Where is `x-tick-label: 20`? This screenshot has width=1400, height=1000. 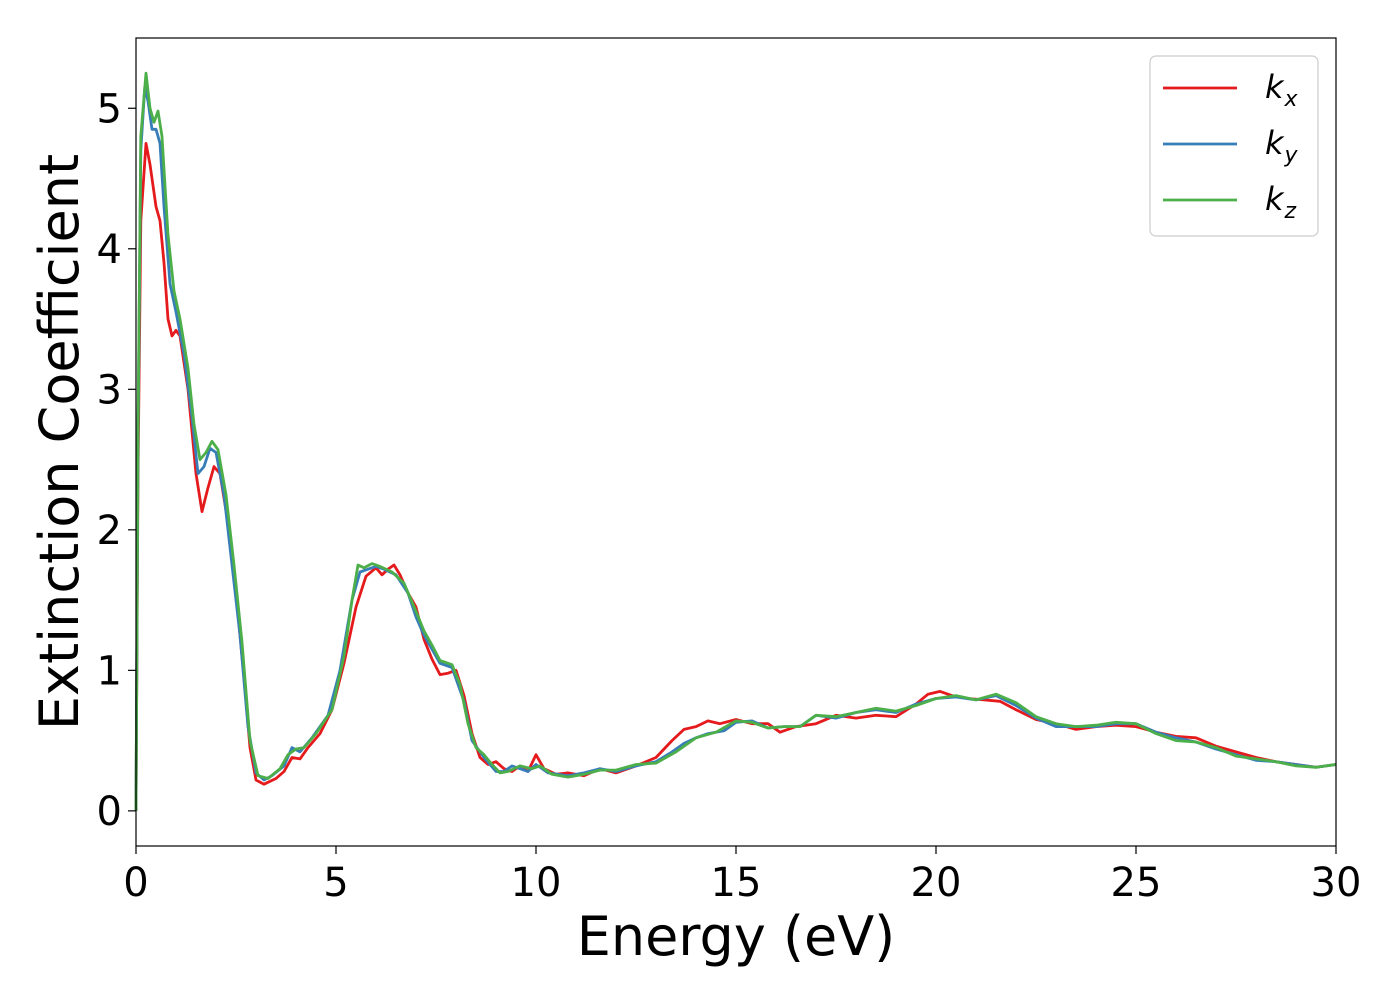 x-tick-label: 20 is located at coordinates (936, 883).